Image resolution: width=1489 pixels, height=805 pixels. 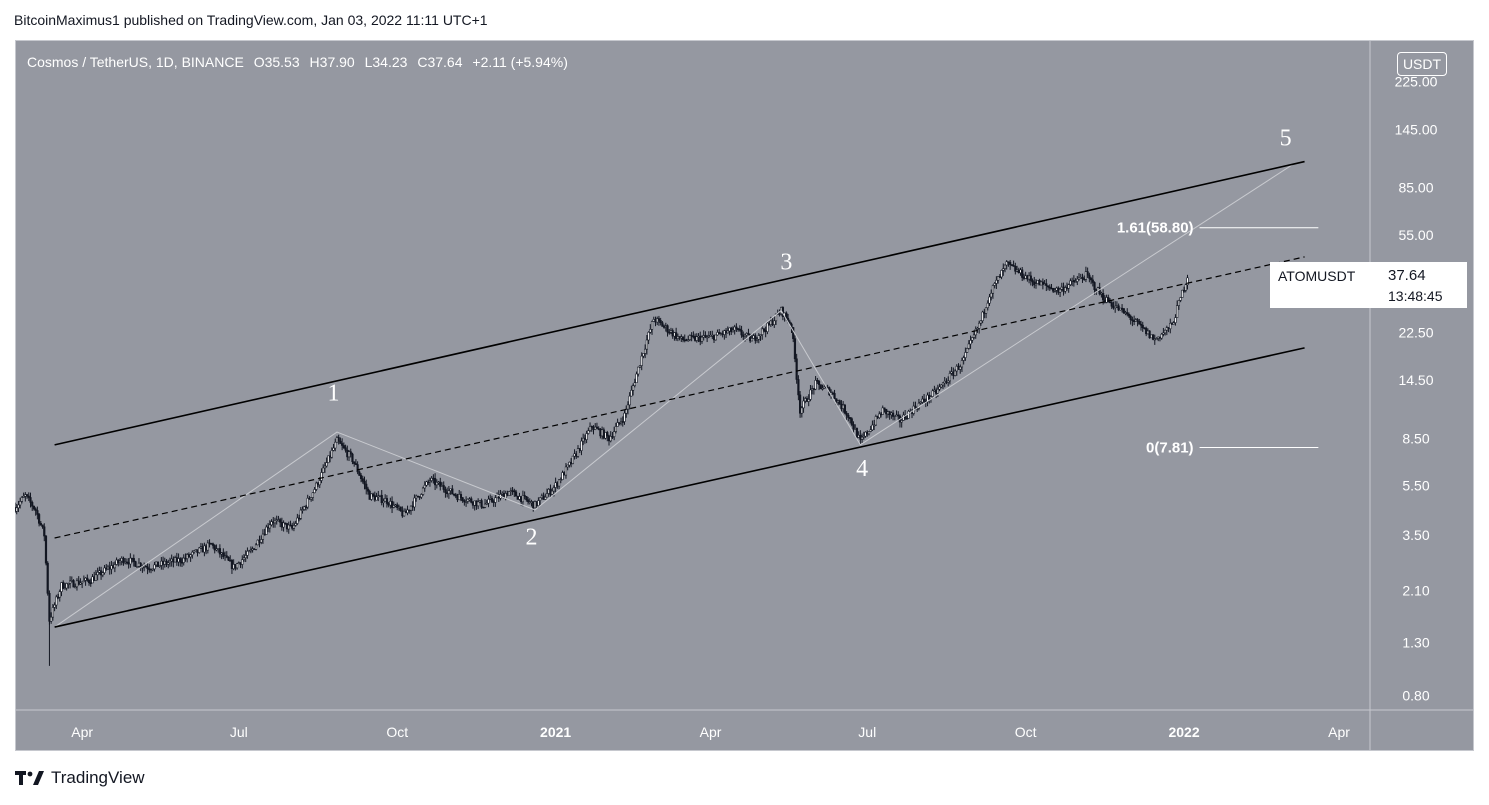 What do you see at coordinates (98, 777) in the screenshot?
I see `tradingview-brand: TradingView` at bounding box center [98, 777].